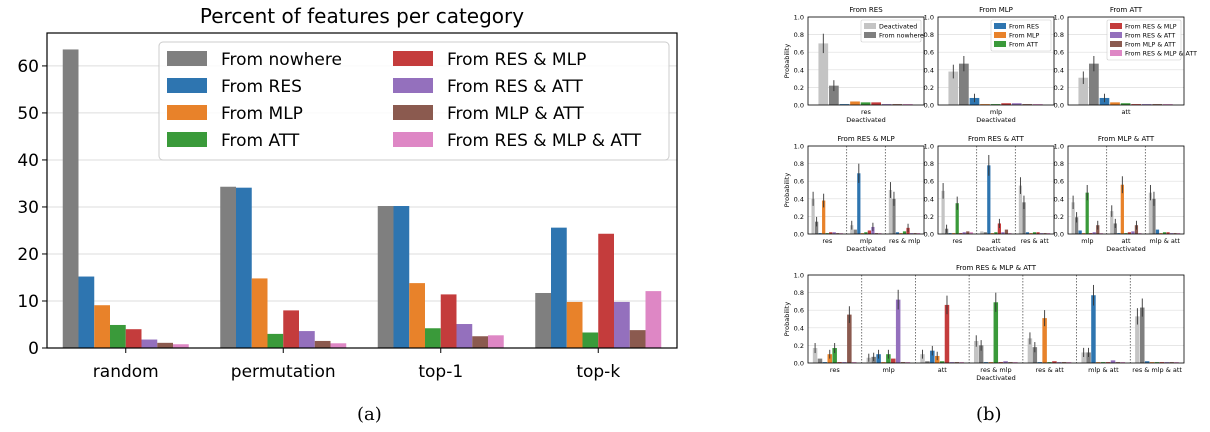 Image resolution: width=1210 pixels, height=432 pixels. I want to click on legend-label-from-mlp-att: From MLP & ATT, so click(515, 114).